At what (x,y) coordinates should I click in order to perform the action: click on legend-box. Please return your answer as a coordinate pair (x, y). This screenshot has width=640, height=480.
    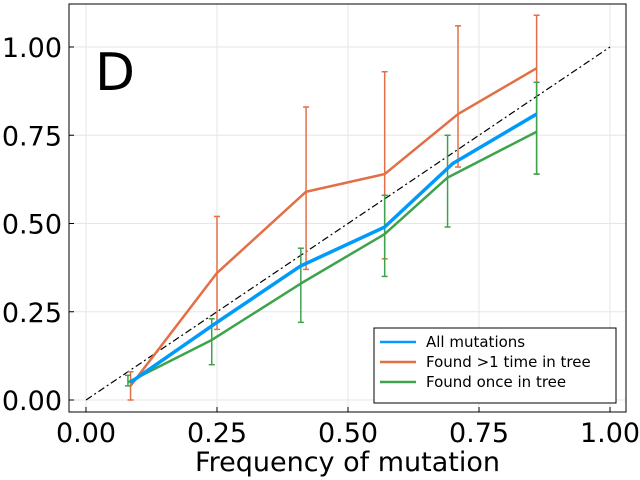
    Looking at the image, I should click on (495, 365).